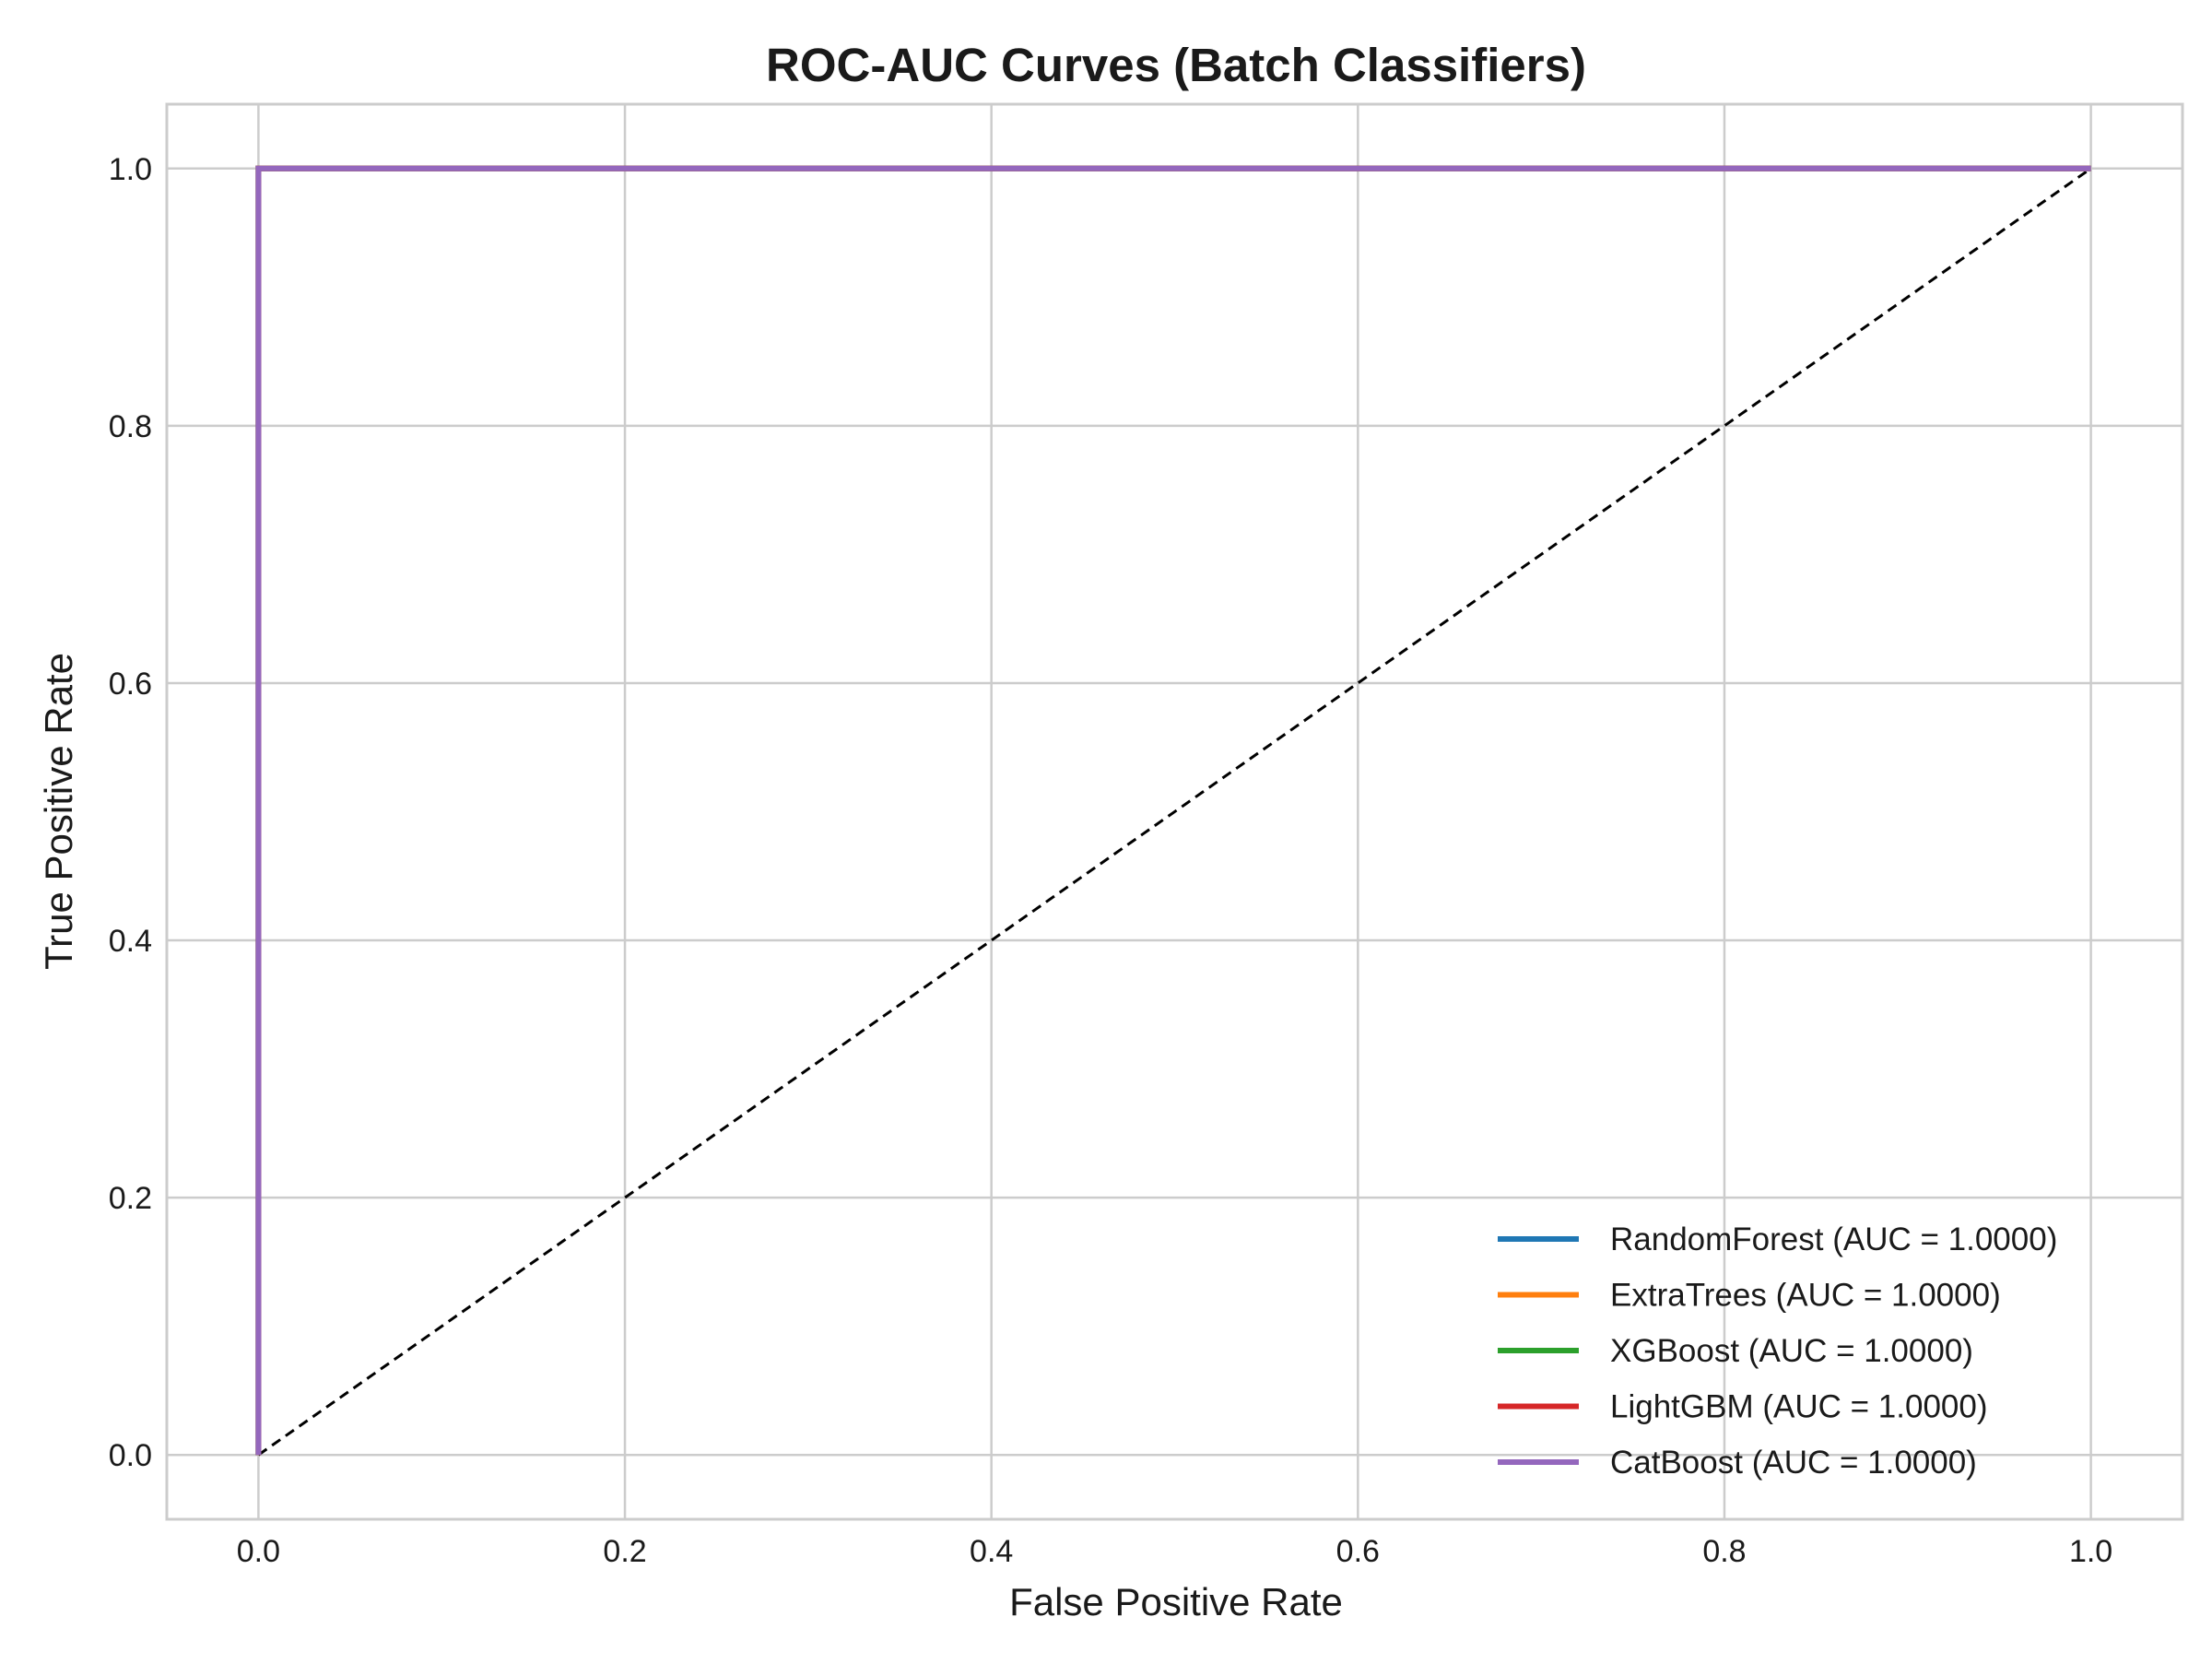 This screenshot has width=2212, height=1664. Describe the element at coordinates (1176, 65) in the screenshot. I see `chart-title: ROC-AUC Curves (Batch Classifiers)` at that location.